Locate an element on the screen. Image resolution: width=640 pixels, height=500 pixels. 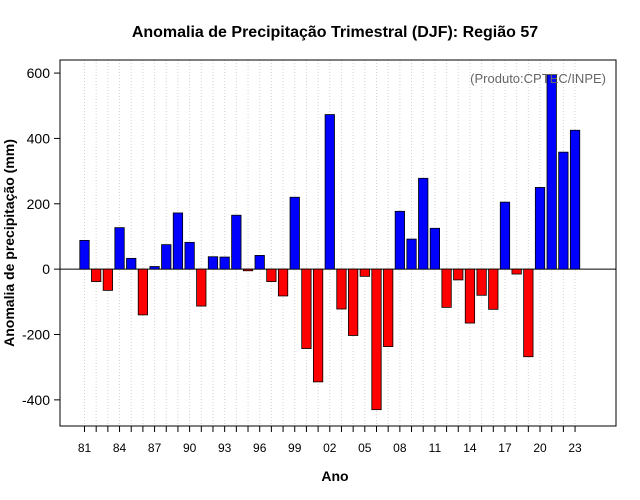
x-tick-label: 90 is located at coordinates (190, 448).